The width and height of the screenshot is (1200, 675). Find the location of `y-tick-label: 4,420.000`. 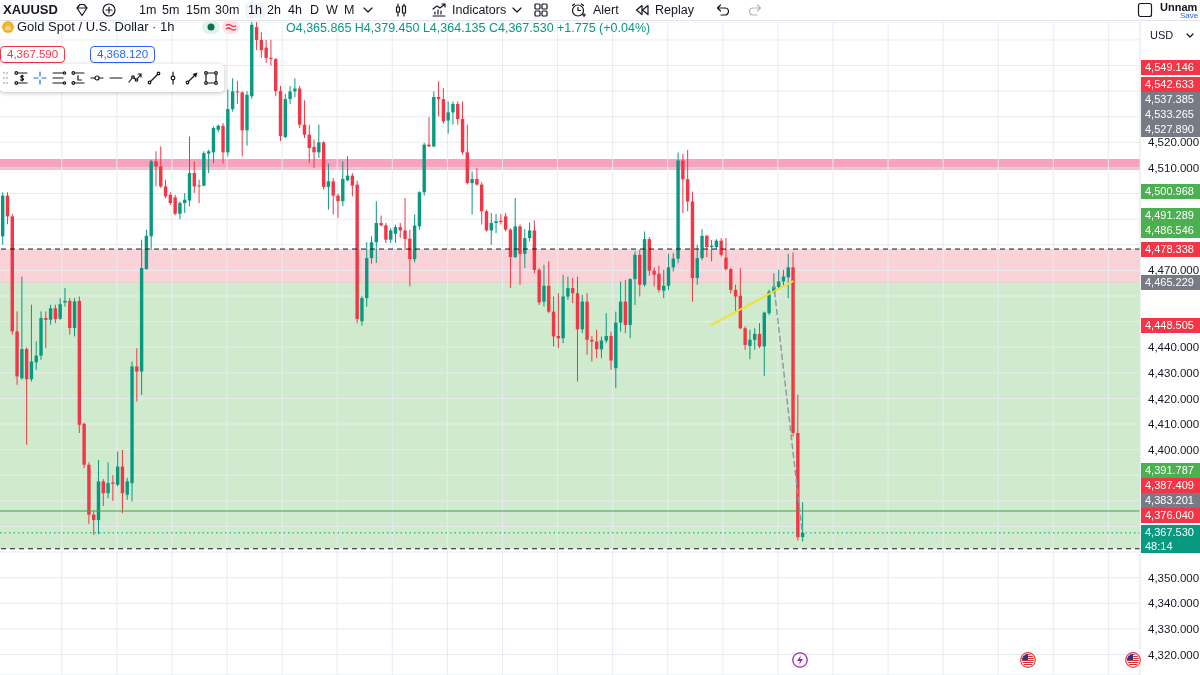

y-tick-label: 4,420.000 is located at coordinates (1174, 398).